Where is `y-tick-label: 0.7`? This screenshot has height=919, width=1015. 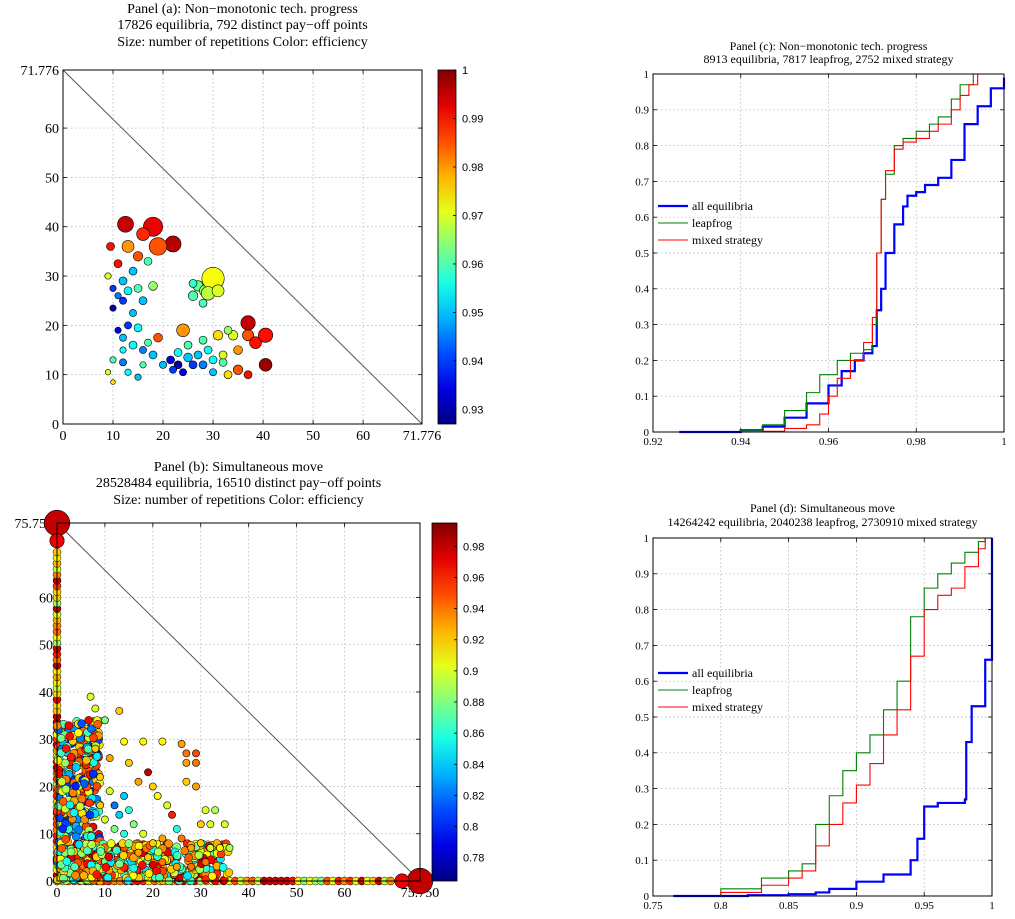
y-tick-label: 0.7 is located at coordinates (642, 646).